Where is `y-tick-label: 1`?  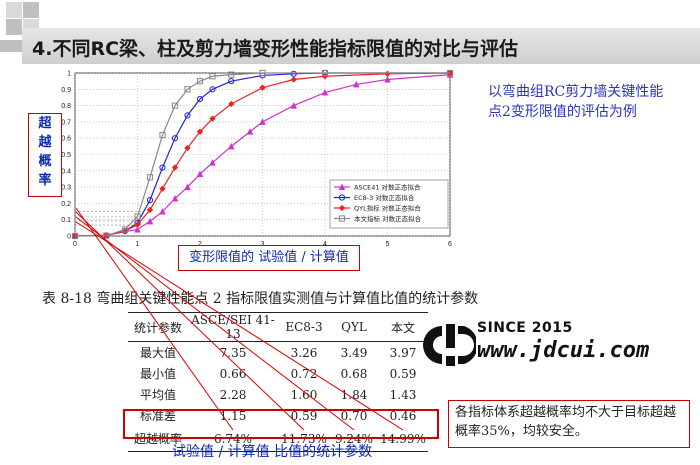 y-tick-label: 1 is located at coordinates (69, 74).